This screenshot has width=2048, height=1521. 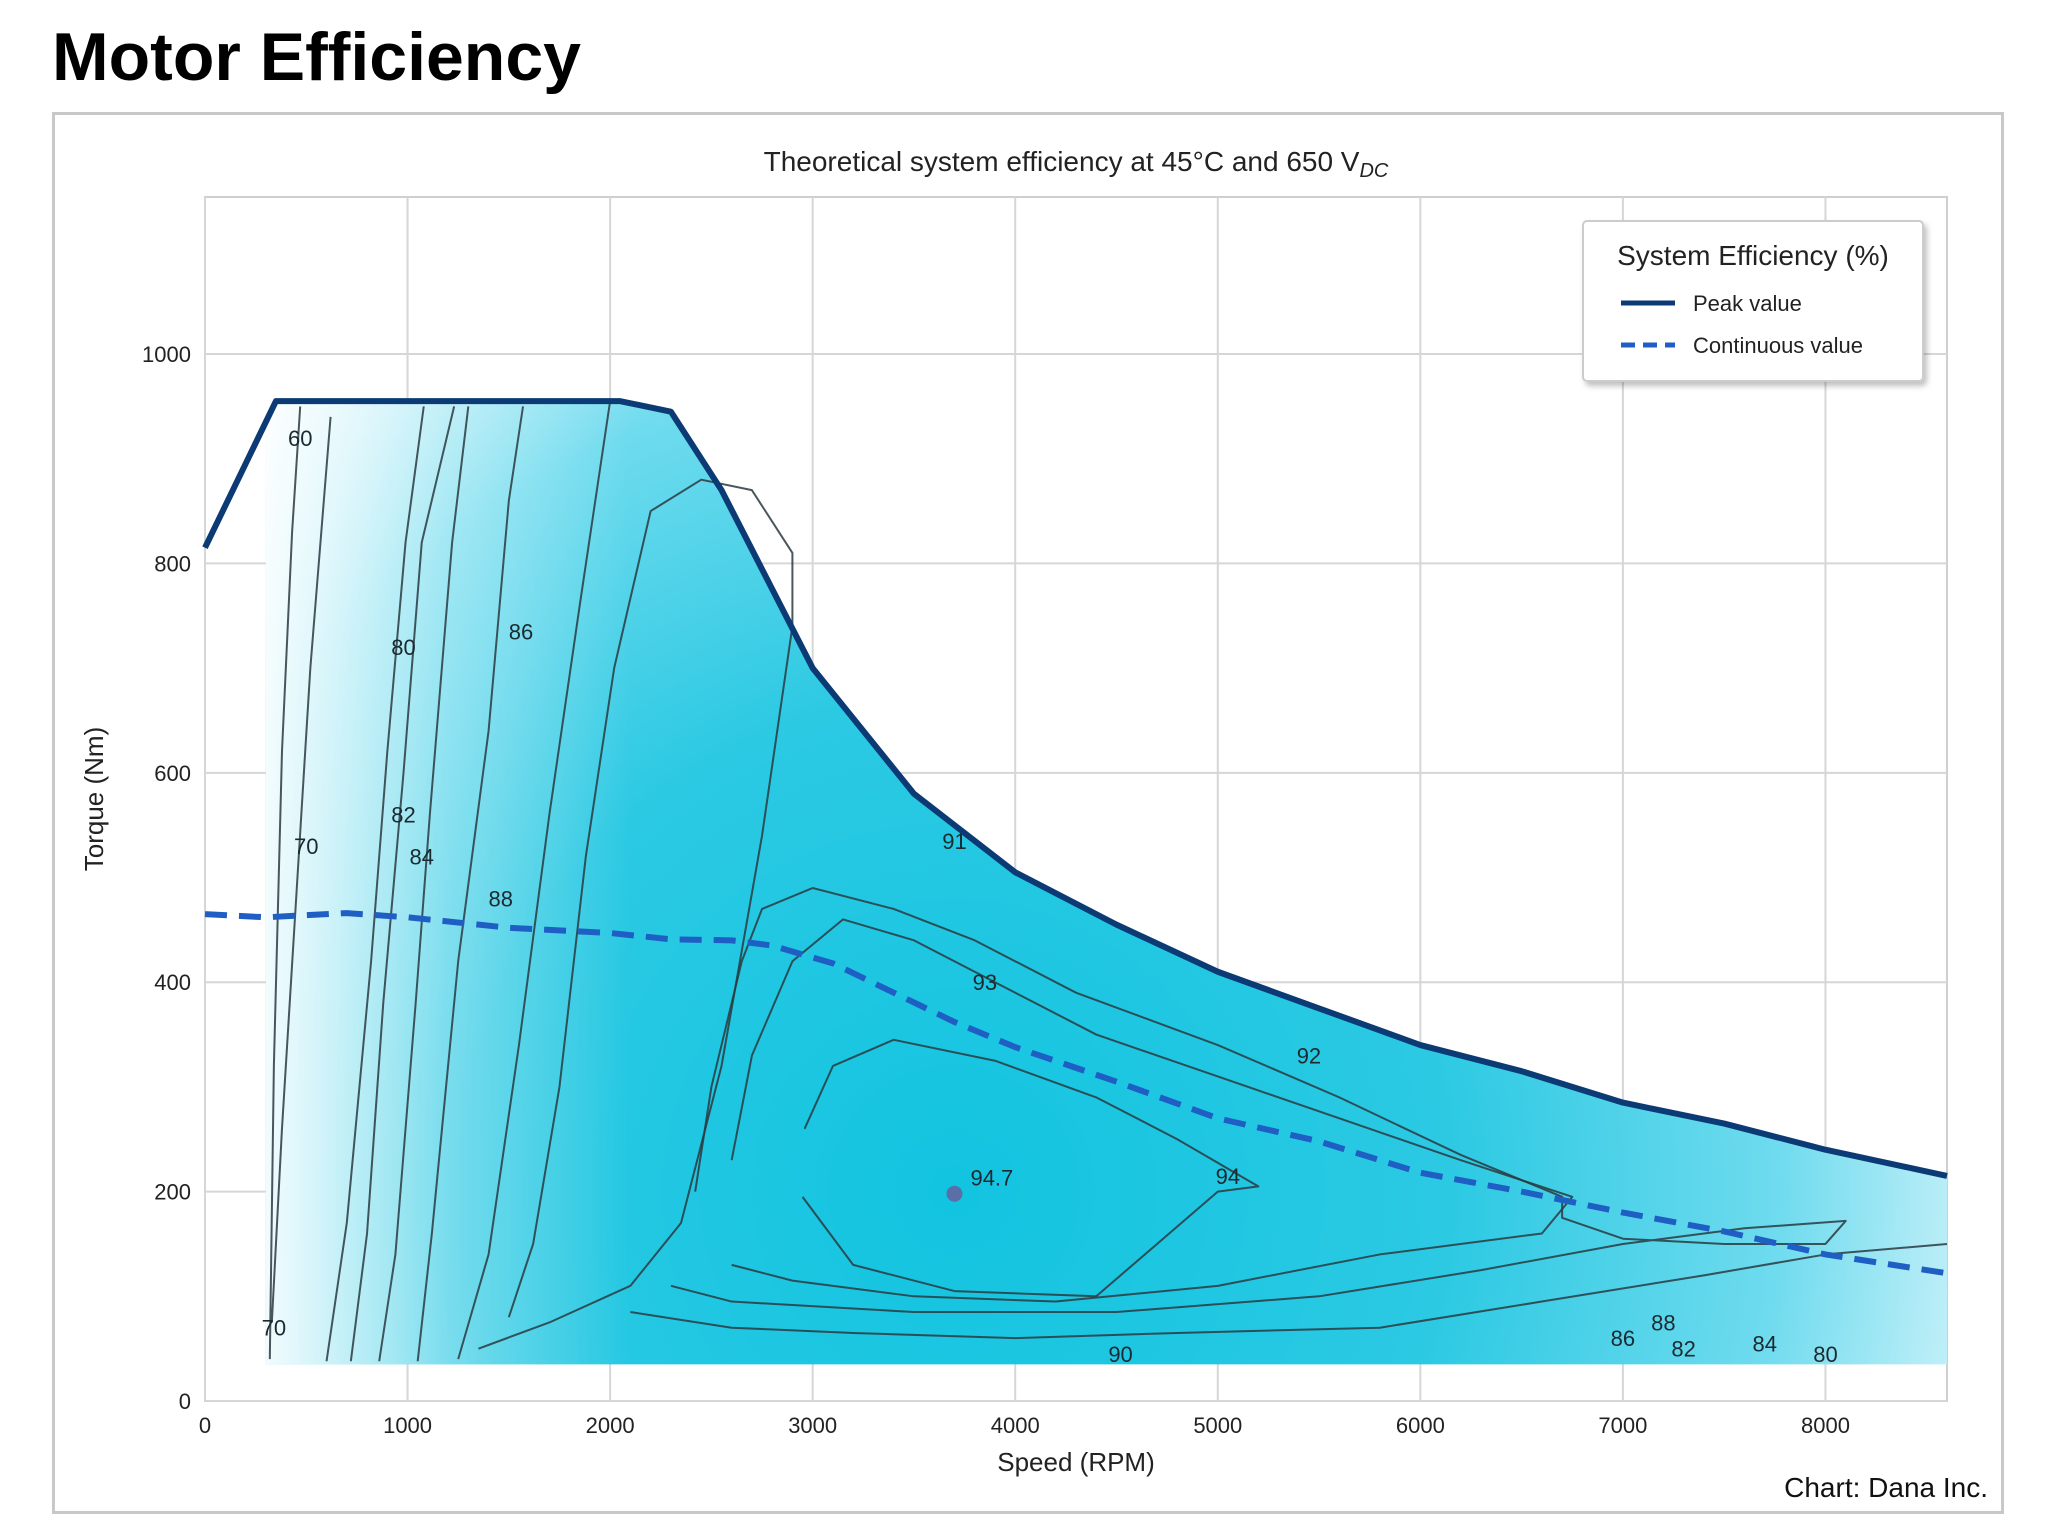 I want to click on legend-peak-label: Peak value, so click(x=1747, y=303).